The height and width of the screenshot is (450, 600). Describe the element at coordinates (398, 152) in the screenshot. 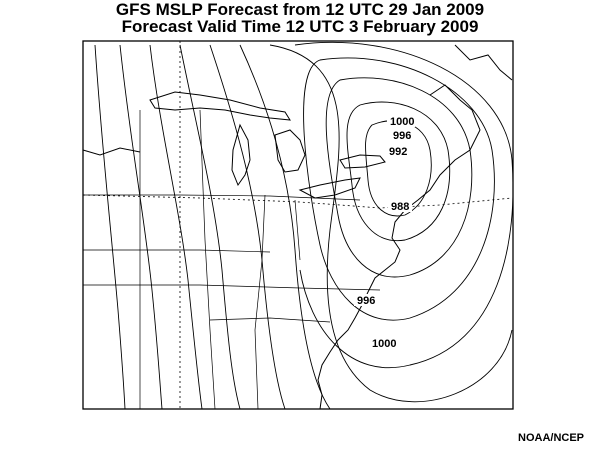

I see `isobar-label: 992` at that location.